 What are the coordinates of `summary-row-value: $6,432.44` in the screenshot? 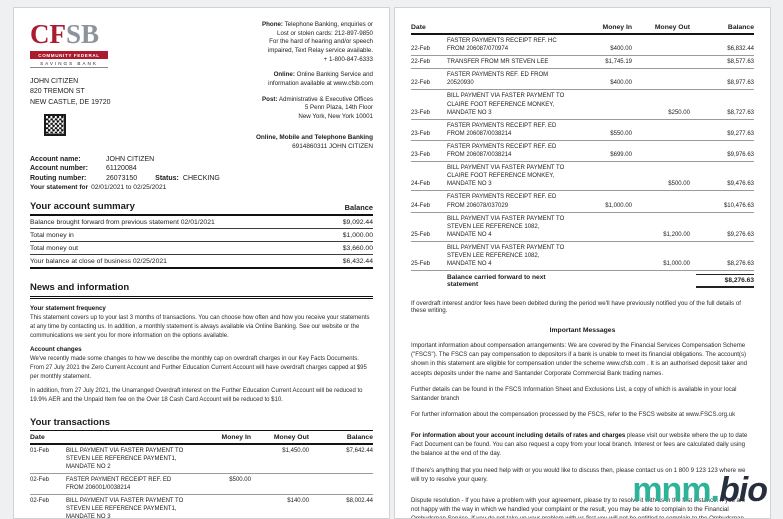 It's located at (357, 262).